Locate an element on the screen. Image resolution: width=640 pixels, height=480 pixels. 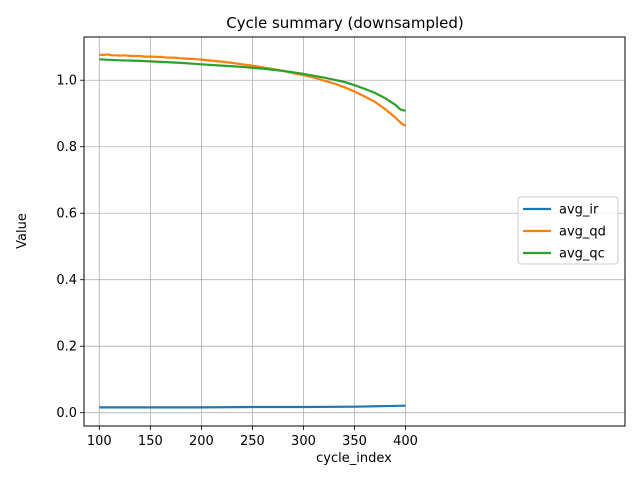
y-tick-label: 0.8 is located at coordinates (66, 147).